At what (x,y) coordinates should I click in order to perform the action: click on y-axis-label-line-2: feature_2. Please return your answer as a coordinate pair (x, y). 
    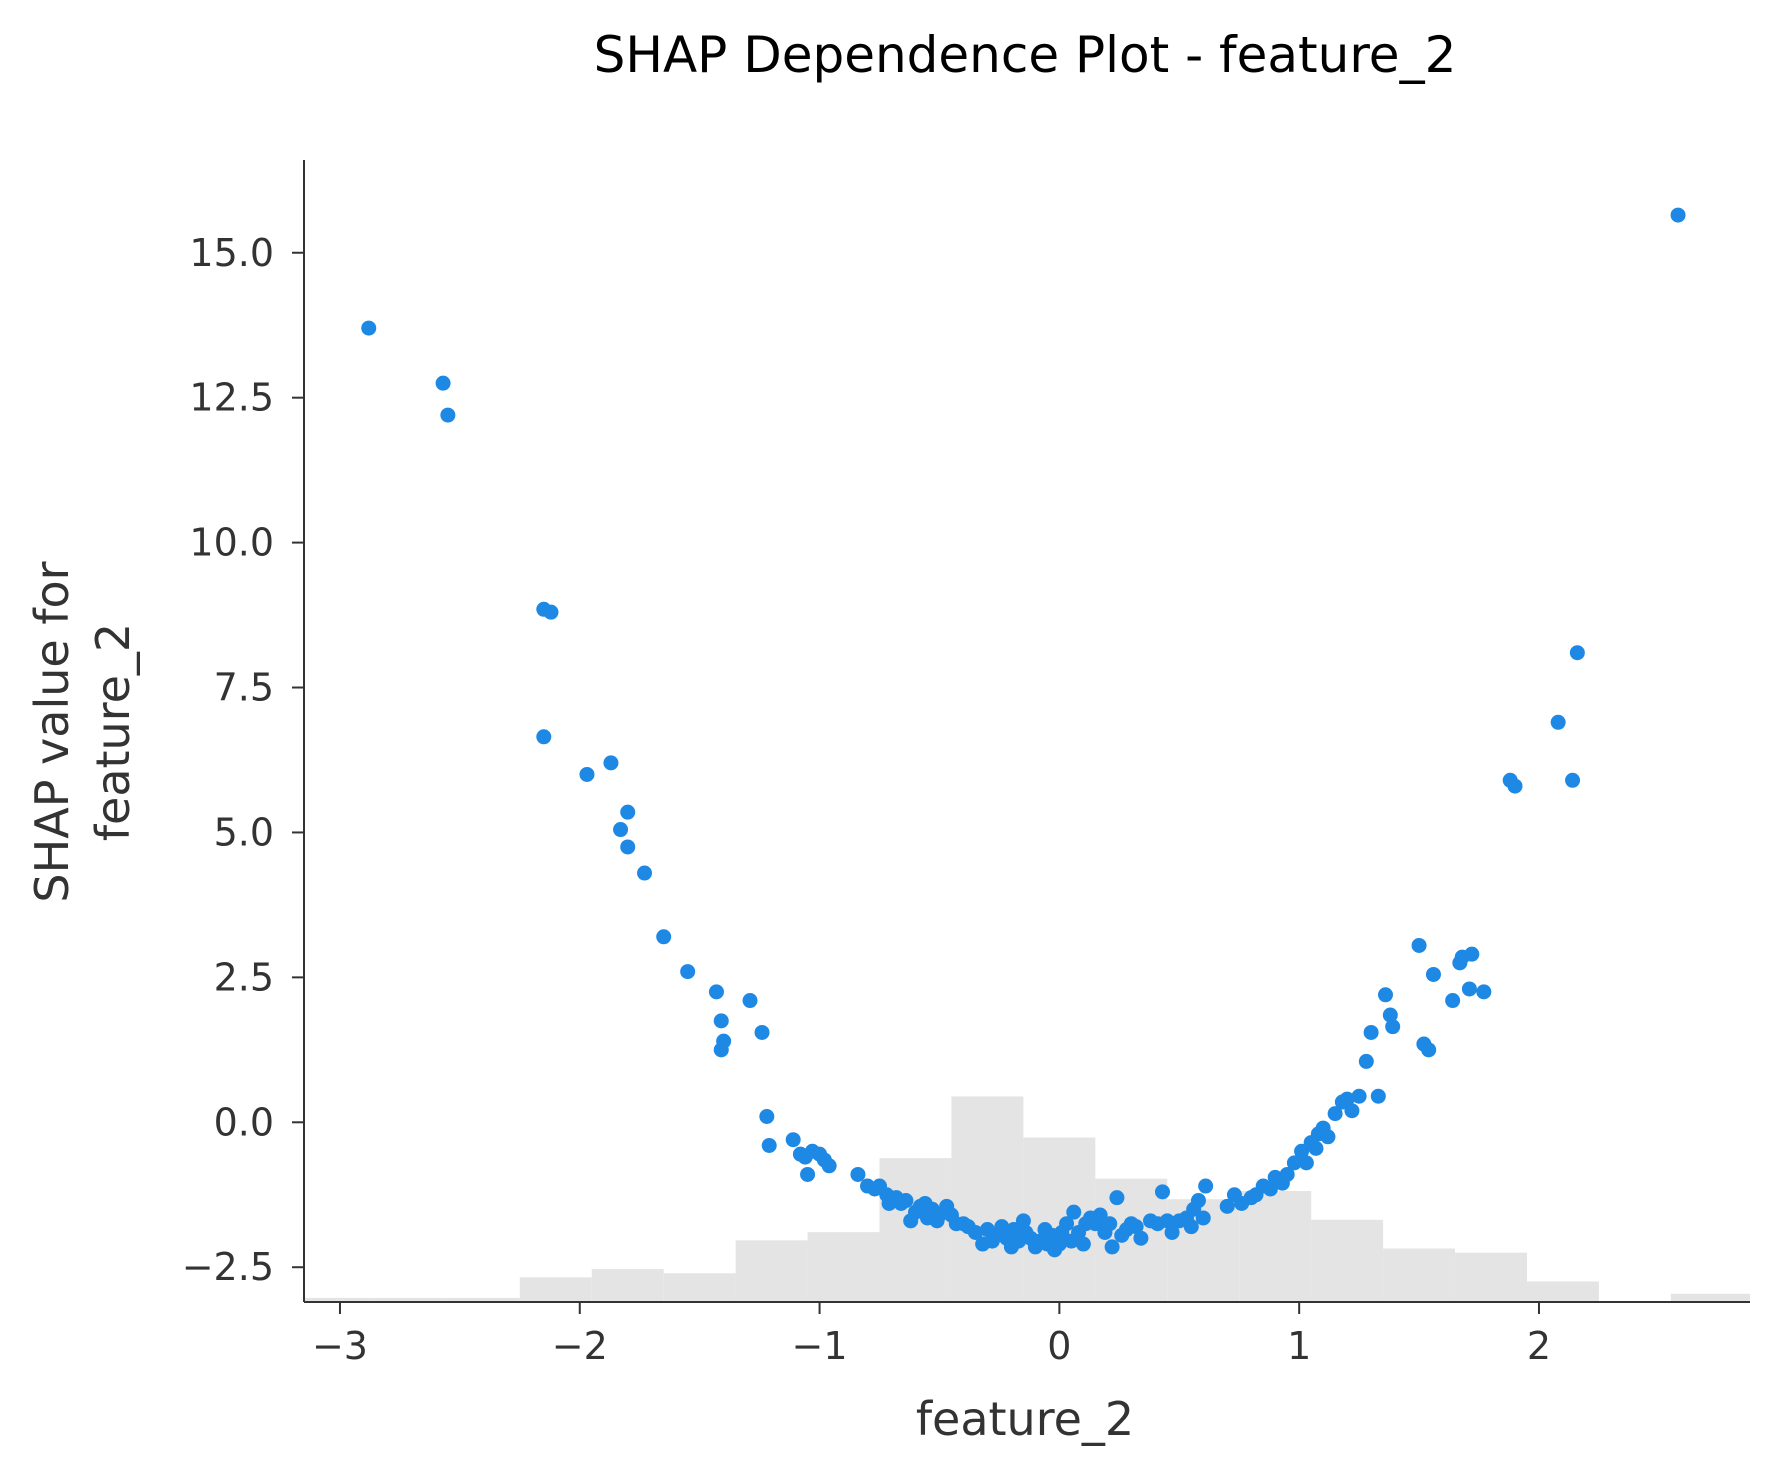
    Looking at the image, I should click on (113, 732).